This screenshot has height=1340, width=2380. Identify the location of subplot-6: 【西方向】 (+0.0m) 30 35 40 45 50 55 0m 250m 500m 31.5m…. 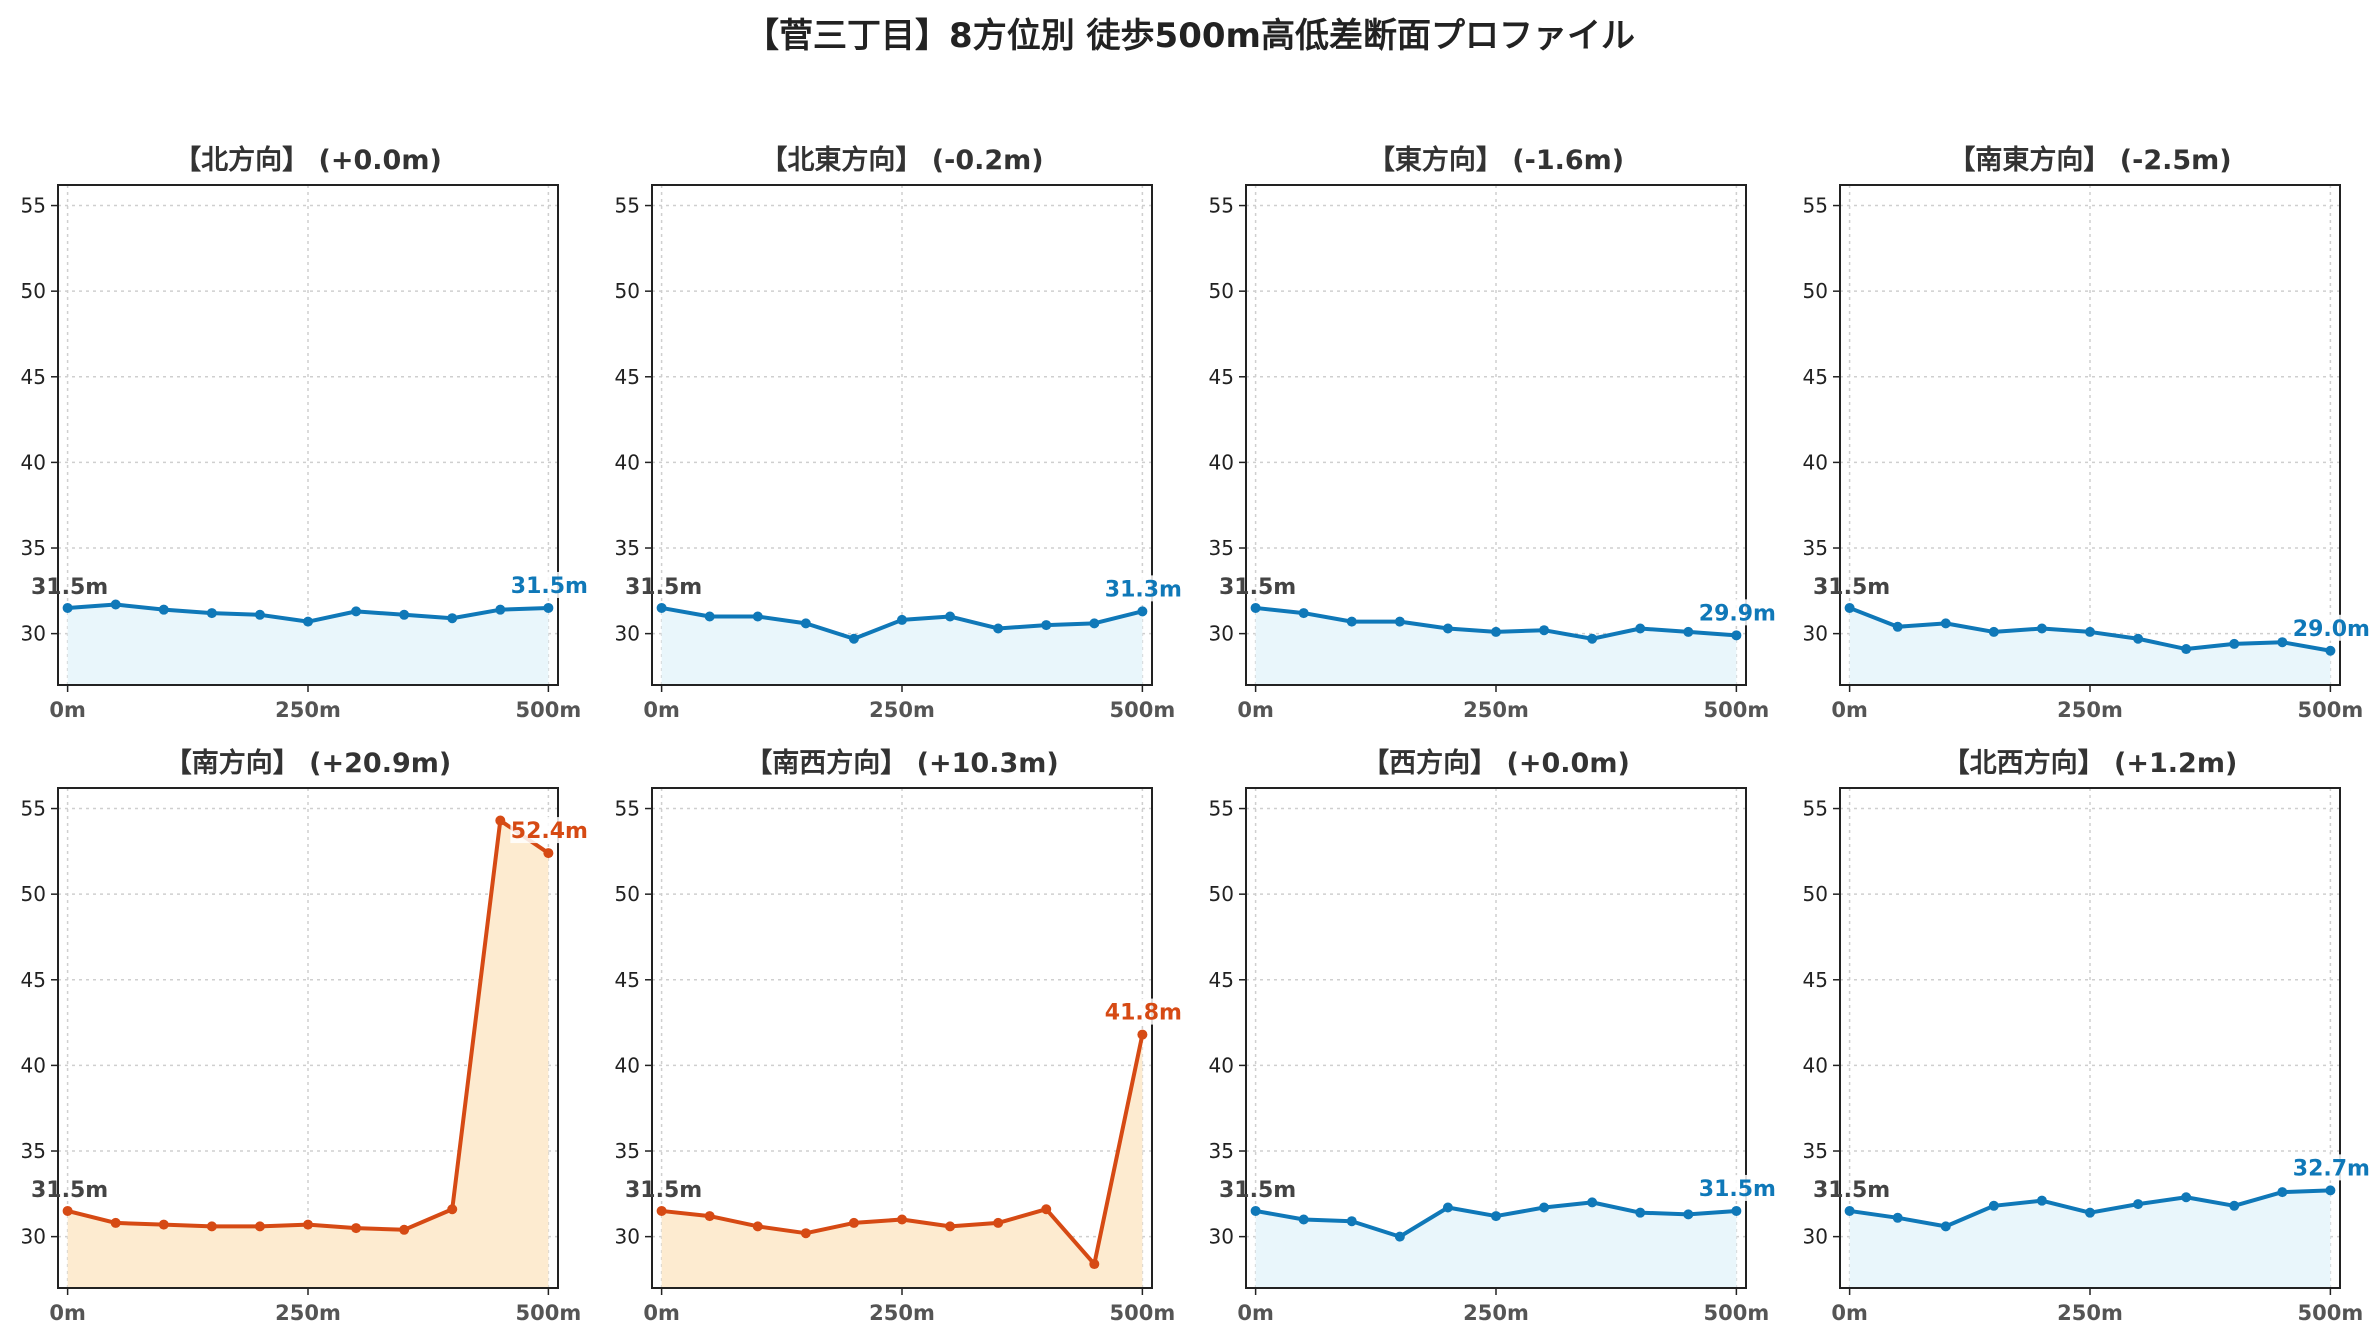
(1493, 1036).